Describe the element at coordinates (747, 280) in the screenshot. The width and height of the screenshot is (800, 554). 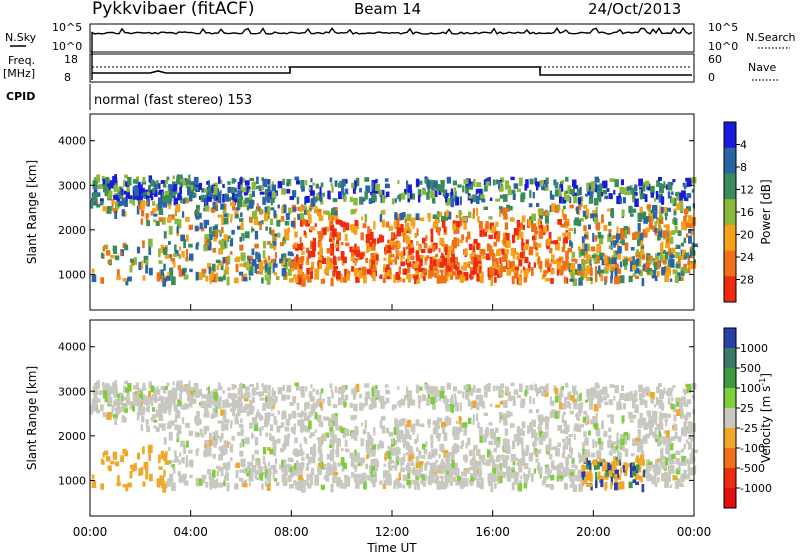
I see `colorbar-tick-label: 28` at that location.